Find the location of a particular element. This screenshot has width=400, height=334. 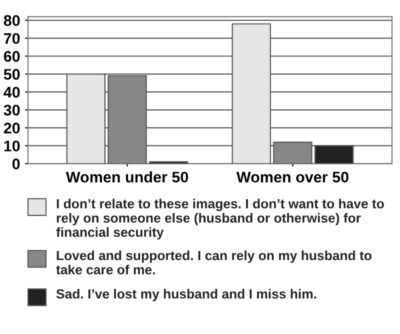

y-tick-label: 50 is located at coordinates (12, 74).